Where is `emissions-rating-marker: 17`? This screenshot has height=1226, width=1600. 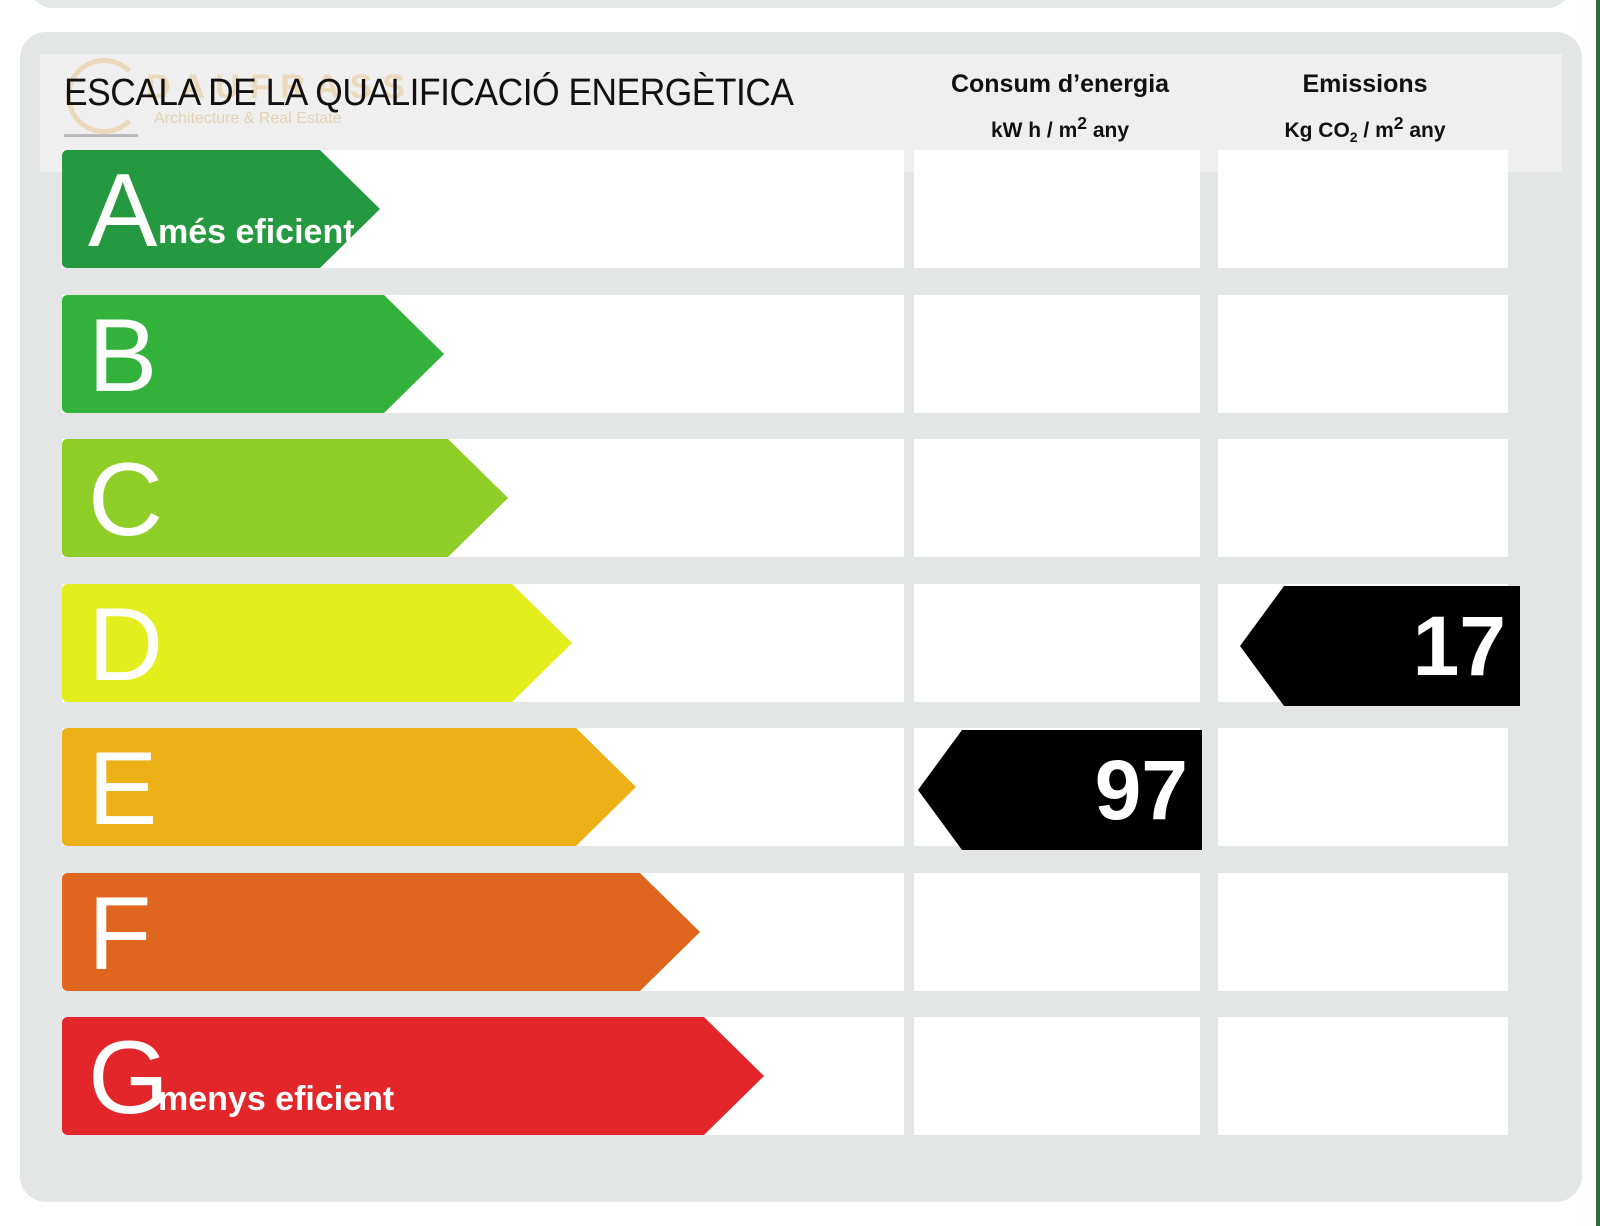
emissions-rating-marker: 17 is located at coordinates (1380, 645).